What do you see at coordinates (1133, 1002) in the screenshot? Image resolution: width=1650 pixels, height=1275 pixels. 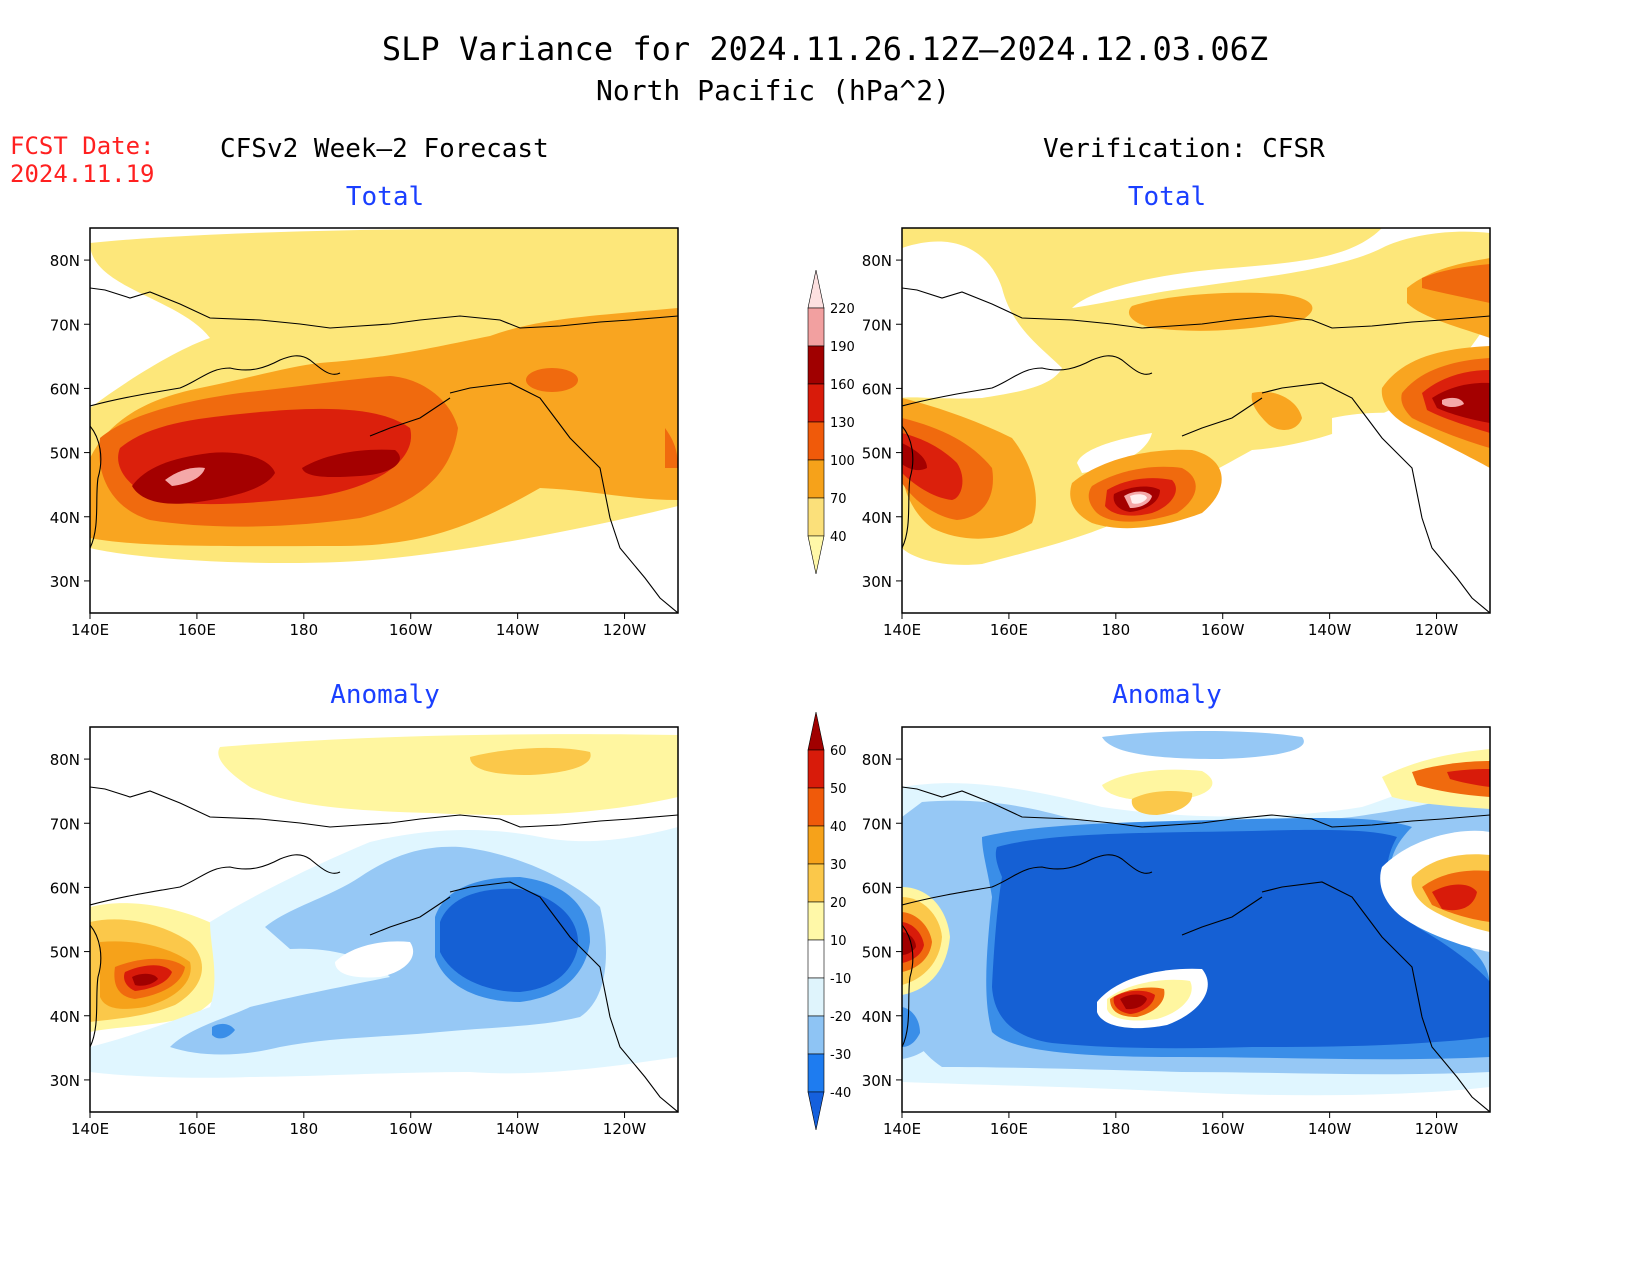 I see `contour-anom-60-c` at bounding box center [1133, 1002].